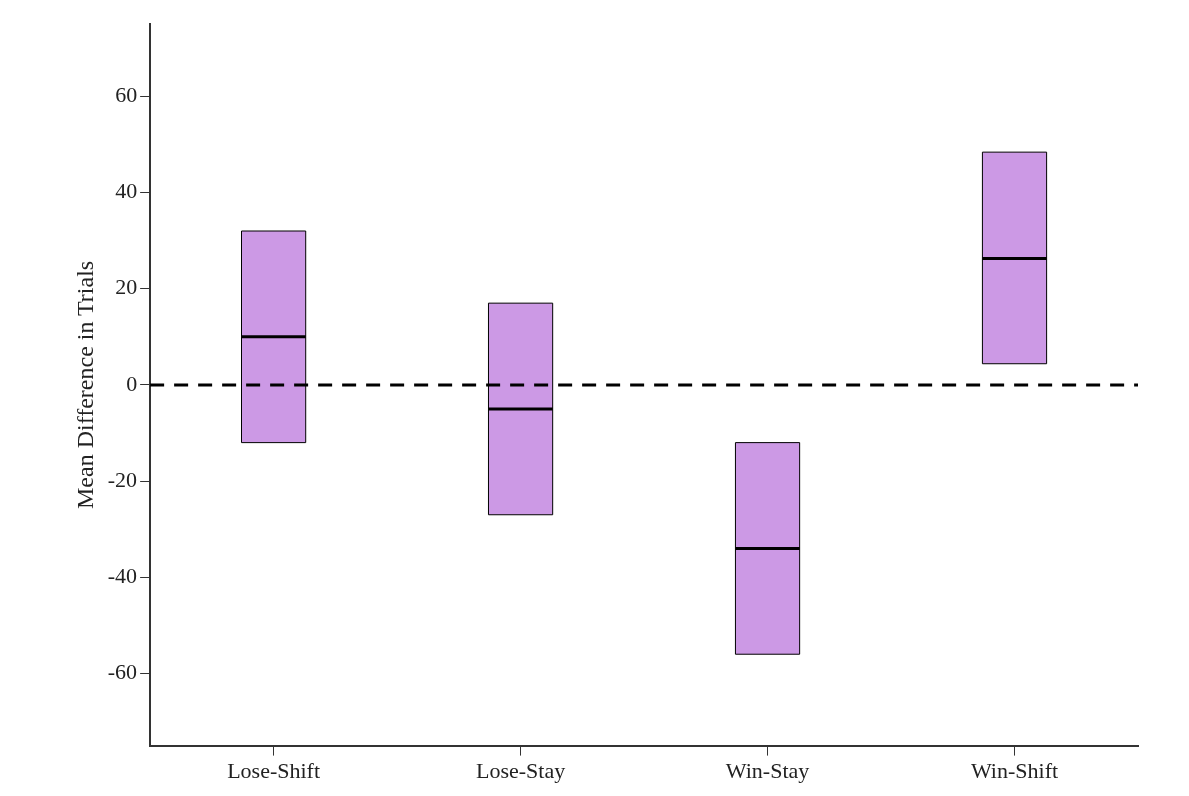  What do you see at coordinates (84, 384) in the screenshot?
I see `y-axis-title: Mean Difference in Trials` at bounding box center [84, 384].